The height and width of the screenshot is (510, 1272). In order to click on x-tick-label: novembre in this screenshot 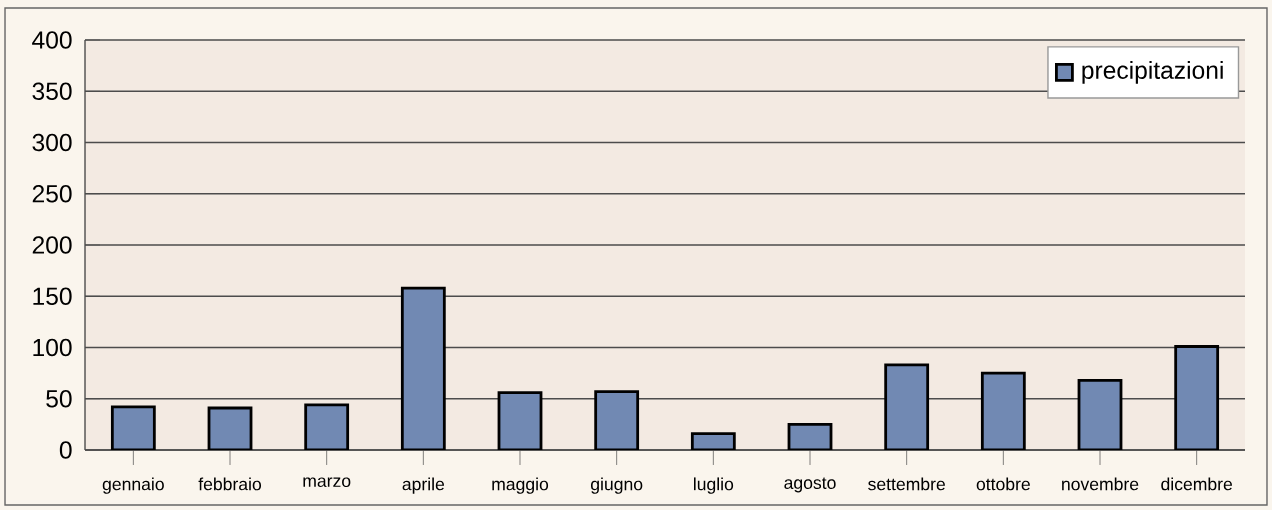, I will do `click(1100, 484)`.